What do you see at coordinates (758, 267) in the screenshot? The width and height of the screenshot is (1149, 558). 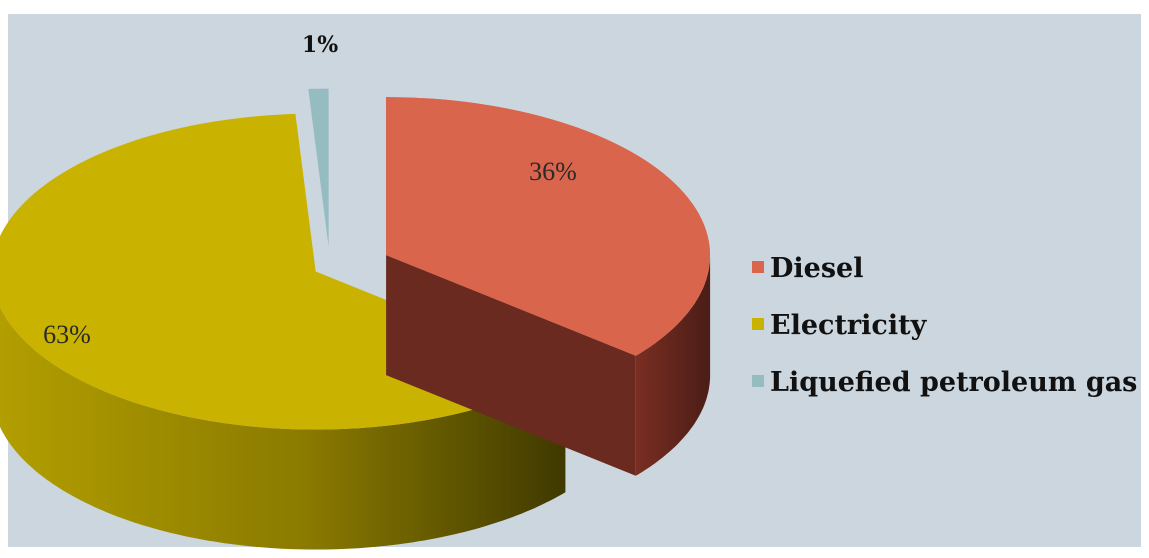 I see `legend-swatch-diesel` at bounding box center [758, 267].